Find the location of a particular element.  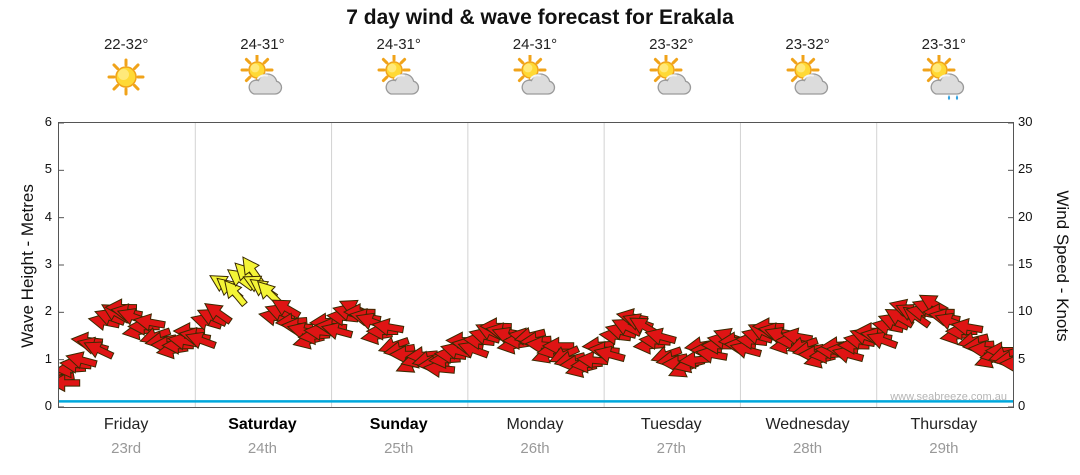

x-label-monday: Monday 26th is located at coordinates (535, 436).